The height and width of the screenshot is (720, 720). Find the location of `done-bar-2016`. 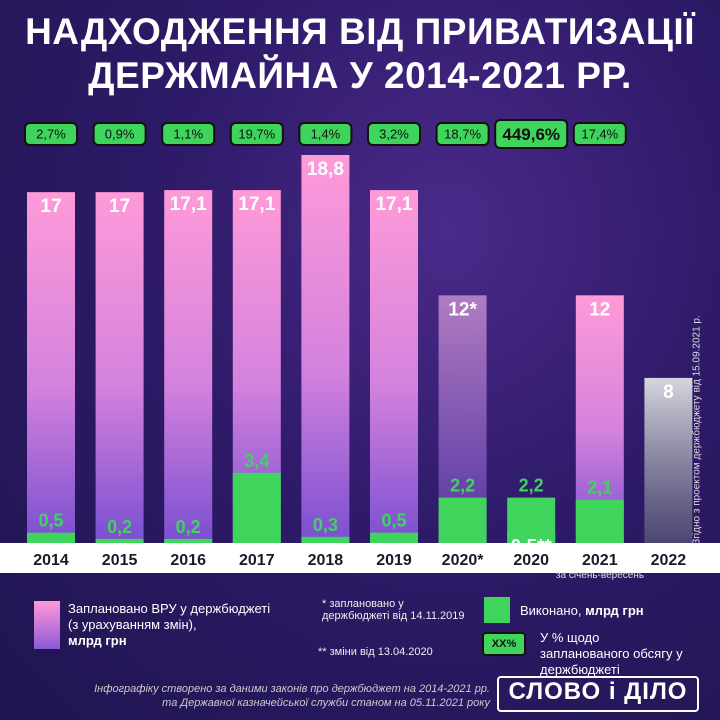

done-bar-2016 is located at coordinates (188, 540).